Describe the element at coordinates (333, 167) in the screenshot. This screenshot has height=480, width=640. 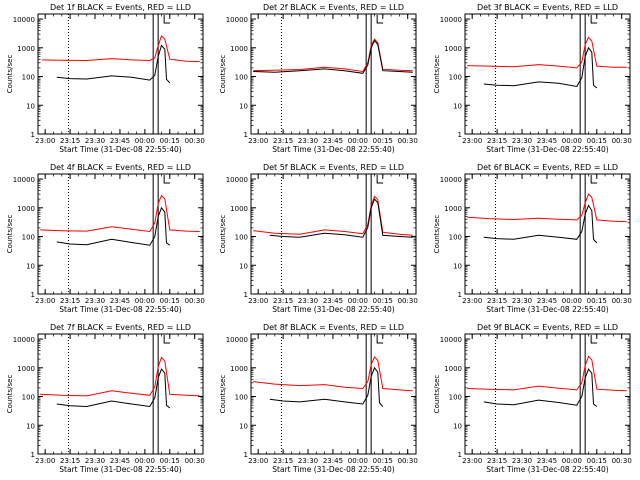
I see `panel-title: Det 5f BLACK = Events, RED = LLD` at that location.